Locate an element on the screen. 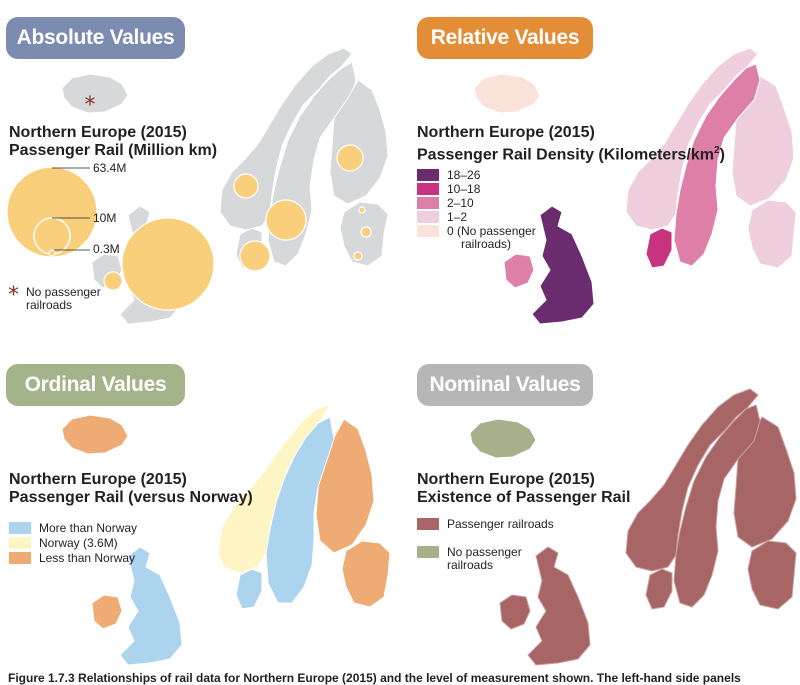 This screenshot has width=800, height=685. norway-shape is located at coordinates (274, 489).